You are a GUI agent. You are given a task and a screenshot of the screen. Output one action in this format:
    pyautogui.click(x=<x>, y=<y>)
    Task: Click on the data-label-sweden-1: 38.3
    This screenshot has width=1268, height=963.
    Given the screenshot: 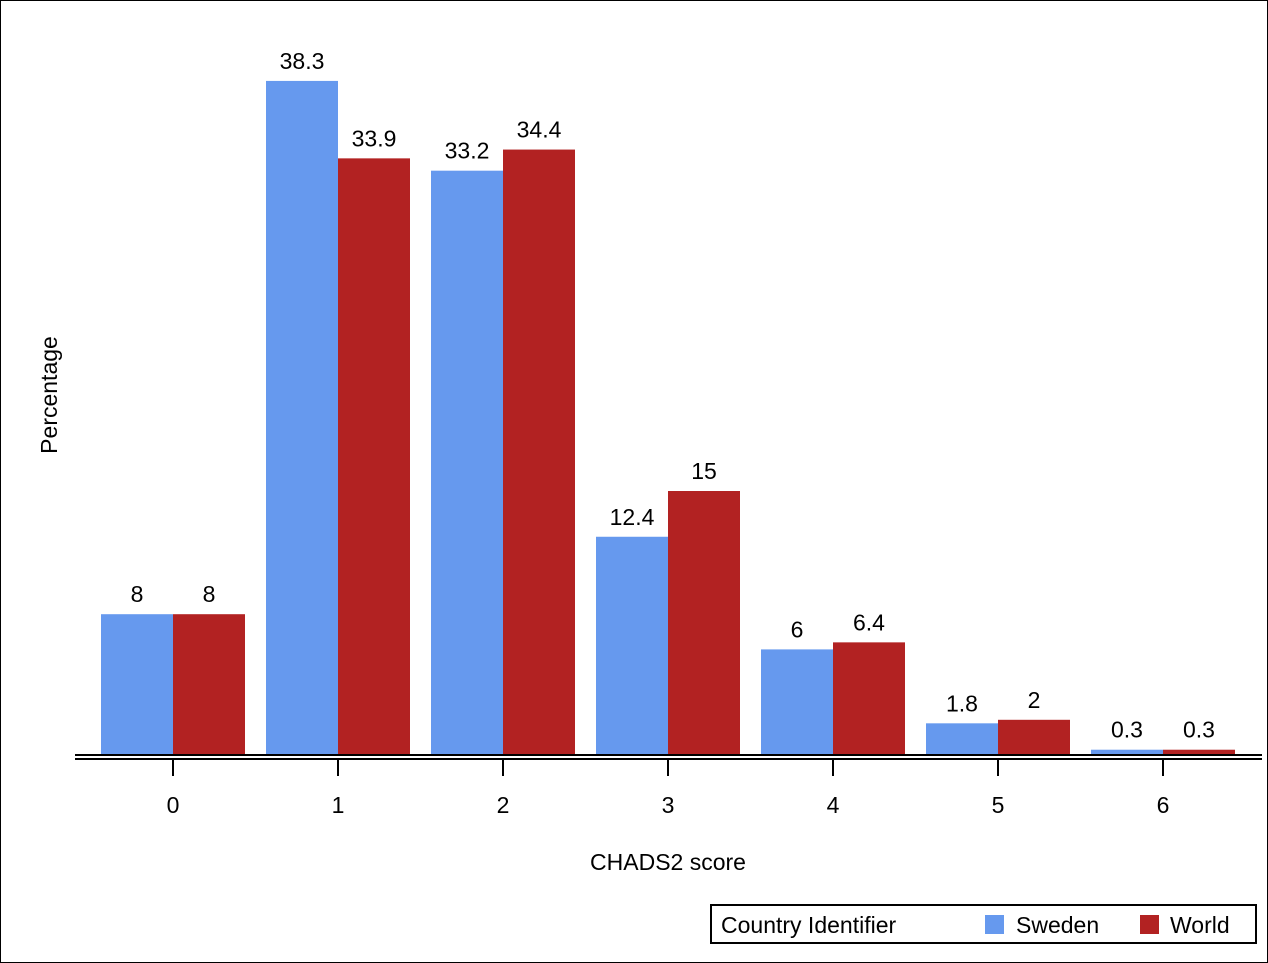 What is the action you would take?
    pyautogui.click(x=302, y=61)
    